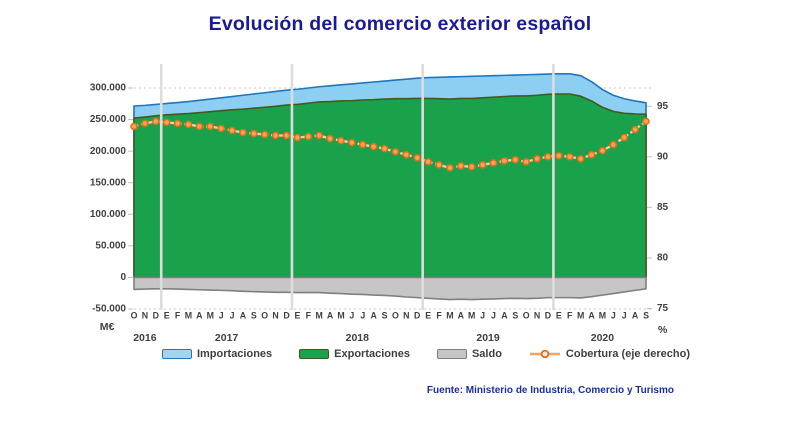 This screenshot has height=421, width=800. Describe the element at coordinates (108, 119) in the screenshot. I see `left-axis-tick-label: 250.000` at that location.